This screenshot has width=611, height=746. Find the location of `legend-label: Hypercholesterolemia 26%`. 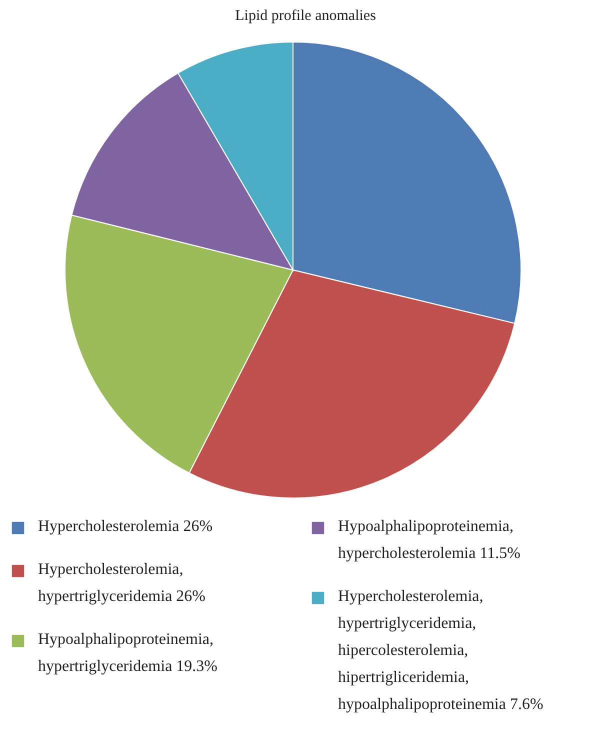

legend-label: Hypercholesterolemia 26% is located at coordinates (125, 526).